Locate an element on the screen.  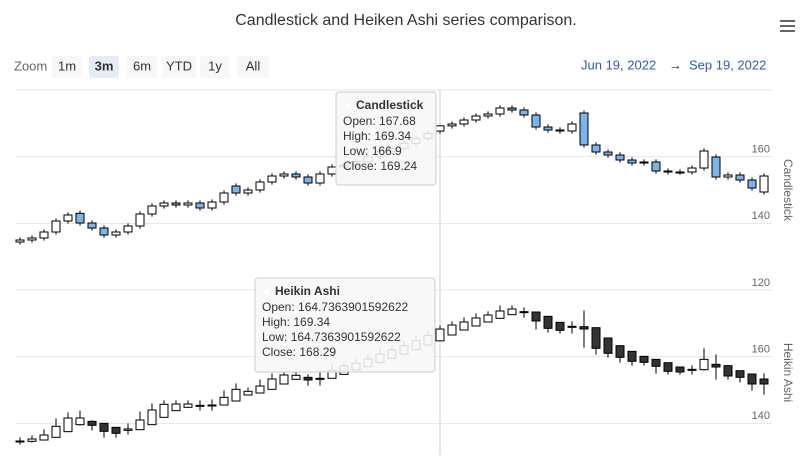
zoom-button-label: 1y is located at coordinates (215, 65).